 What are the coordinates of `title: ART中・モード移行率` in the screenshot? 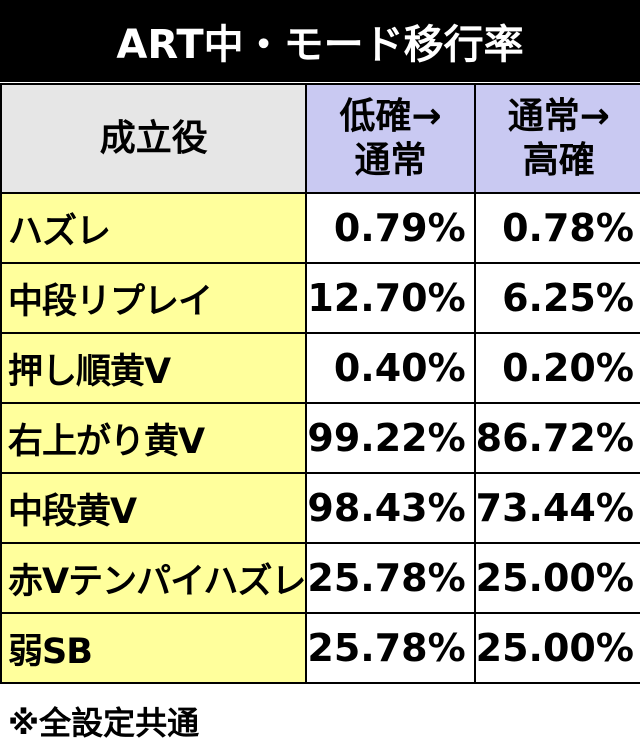 It's located at (320, 41).